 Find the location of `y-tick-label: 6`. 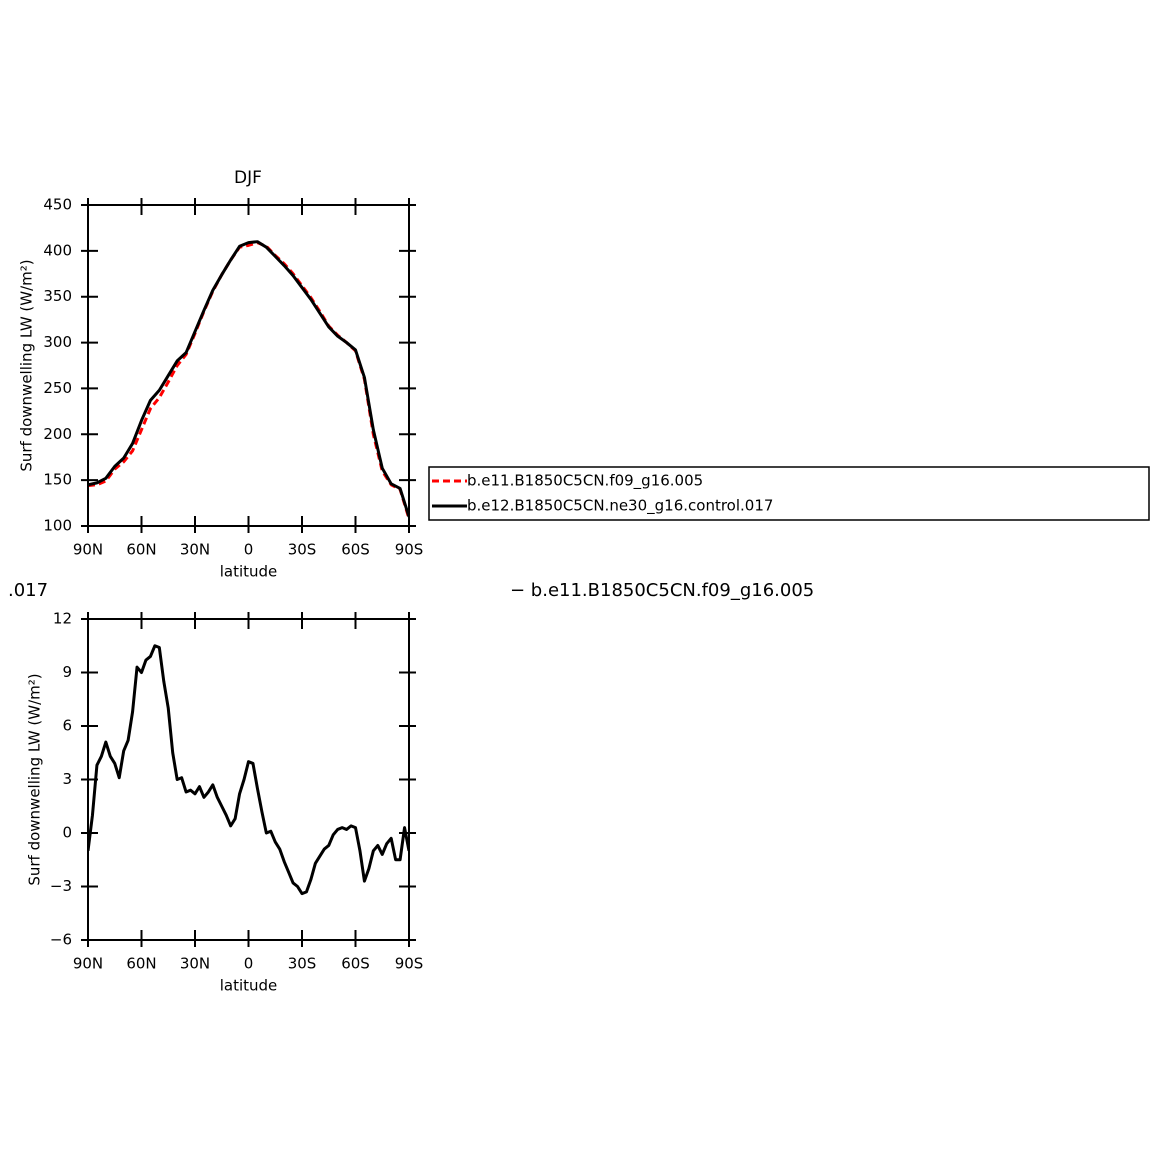

y-tick-label: 6 is located at coordinates (67, 726).